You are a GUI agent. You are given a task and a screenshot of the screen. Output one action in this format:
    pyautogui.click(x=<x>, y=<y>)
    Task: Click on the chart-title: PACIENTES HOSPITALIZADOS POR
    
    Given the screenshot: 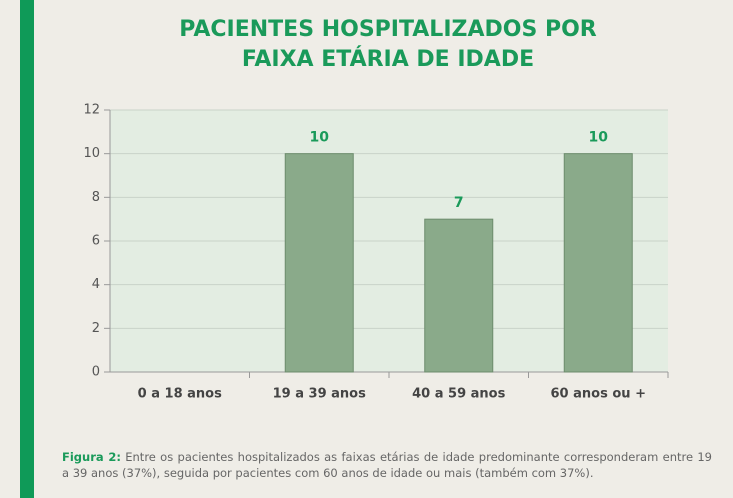 What is the action you would take?
    pyautogui.click(x=388, y=29)
    